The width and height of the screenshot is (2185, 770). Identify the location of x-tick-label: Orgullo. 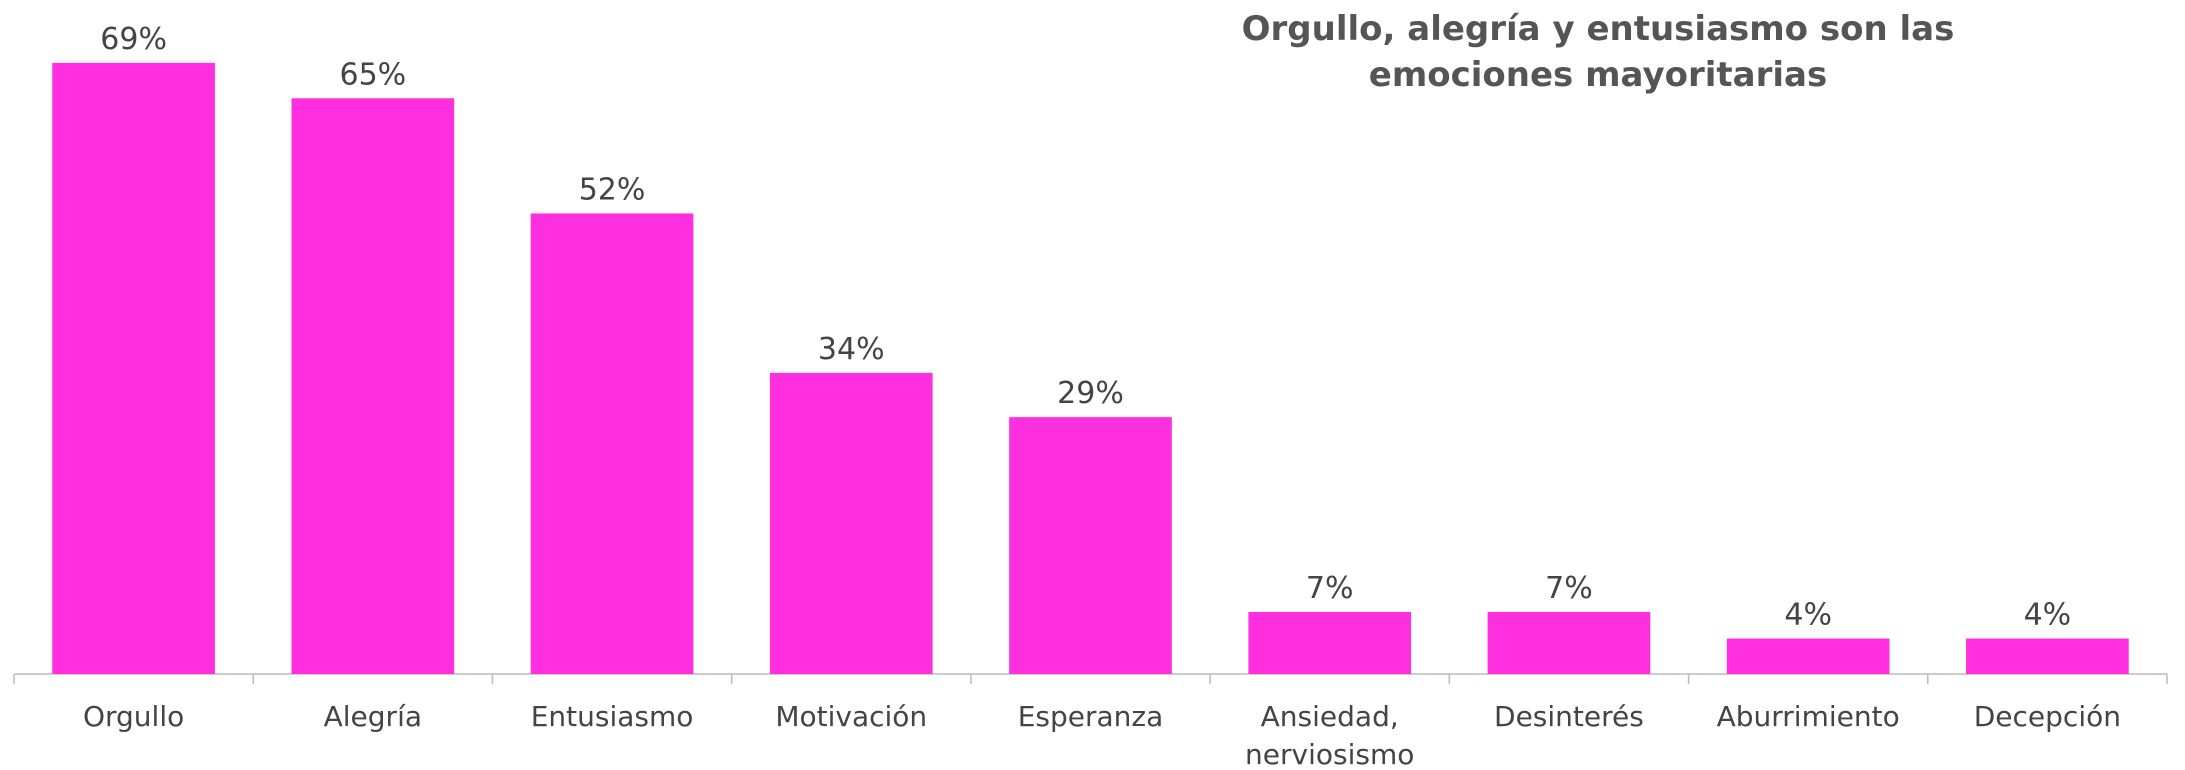
(133, 716).